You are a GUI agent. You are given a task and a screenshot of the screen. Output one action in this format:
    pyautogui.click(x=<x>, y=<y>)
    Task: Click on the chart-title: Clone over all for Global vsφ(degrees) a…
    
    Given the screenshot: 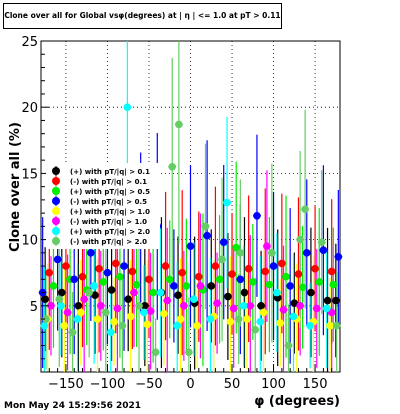 What is the action you would take?
    pyautogui.click(x=142, y=15)
    